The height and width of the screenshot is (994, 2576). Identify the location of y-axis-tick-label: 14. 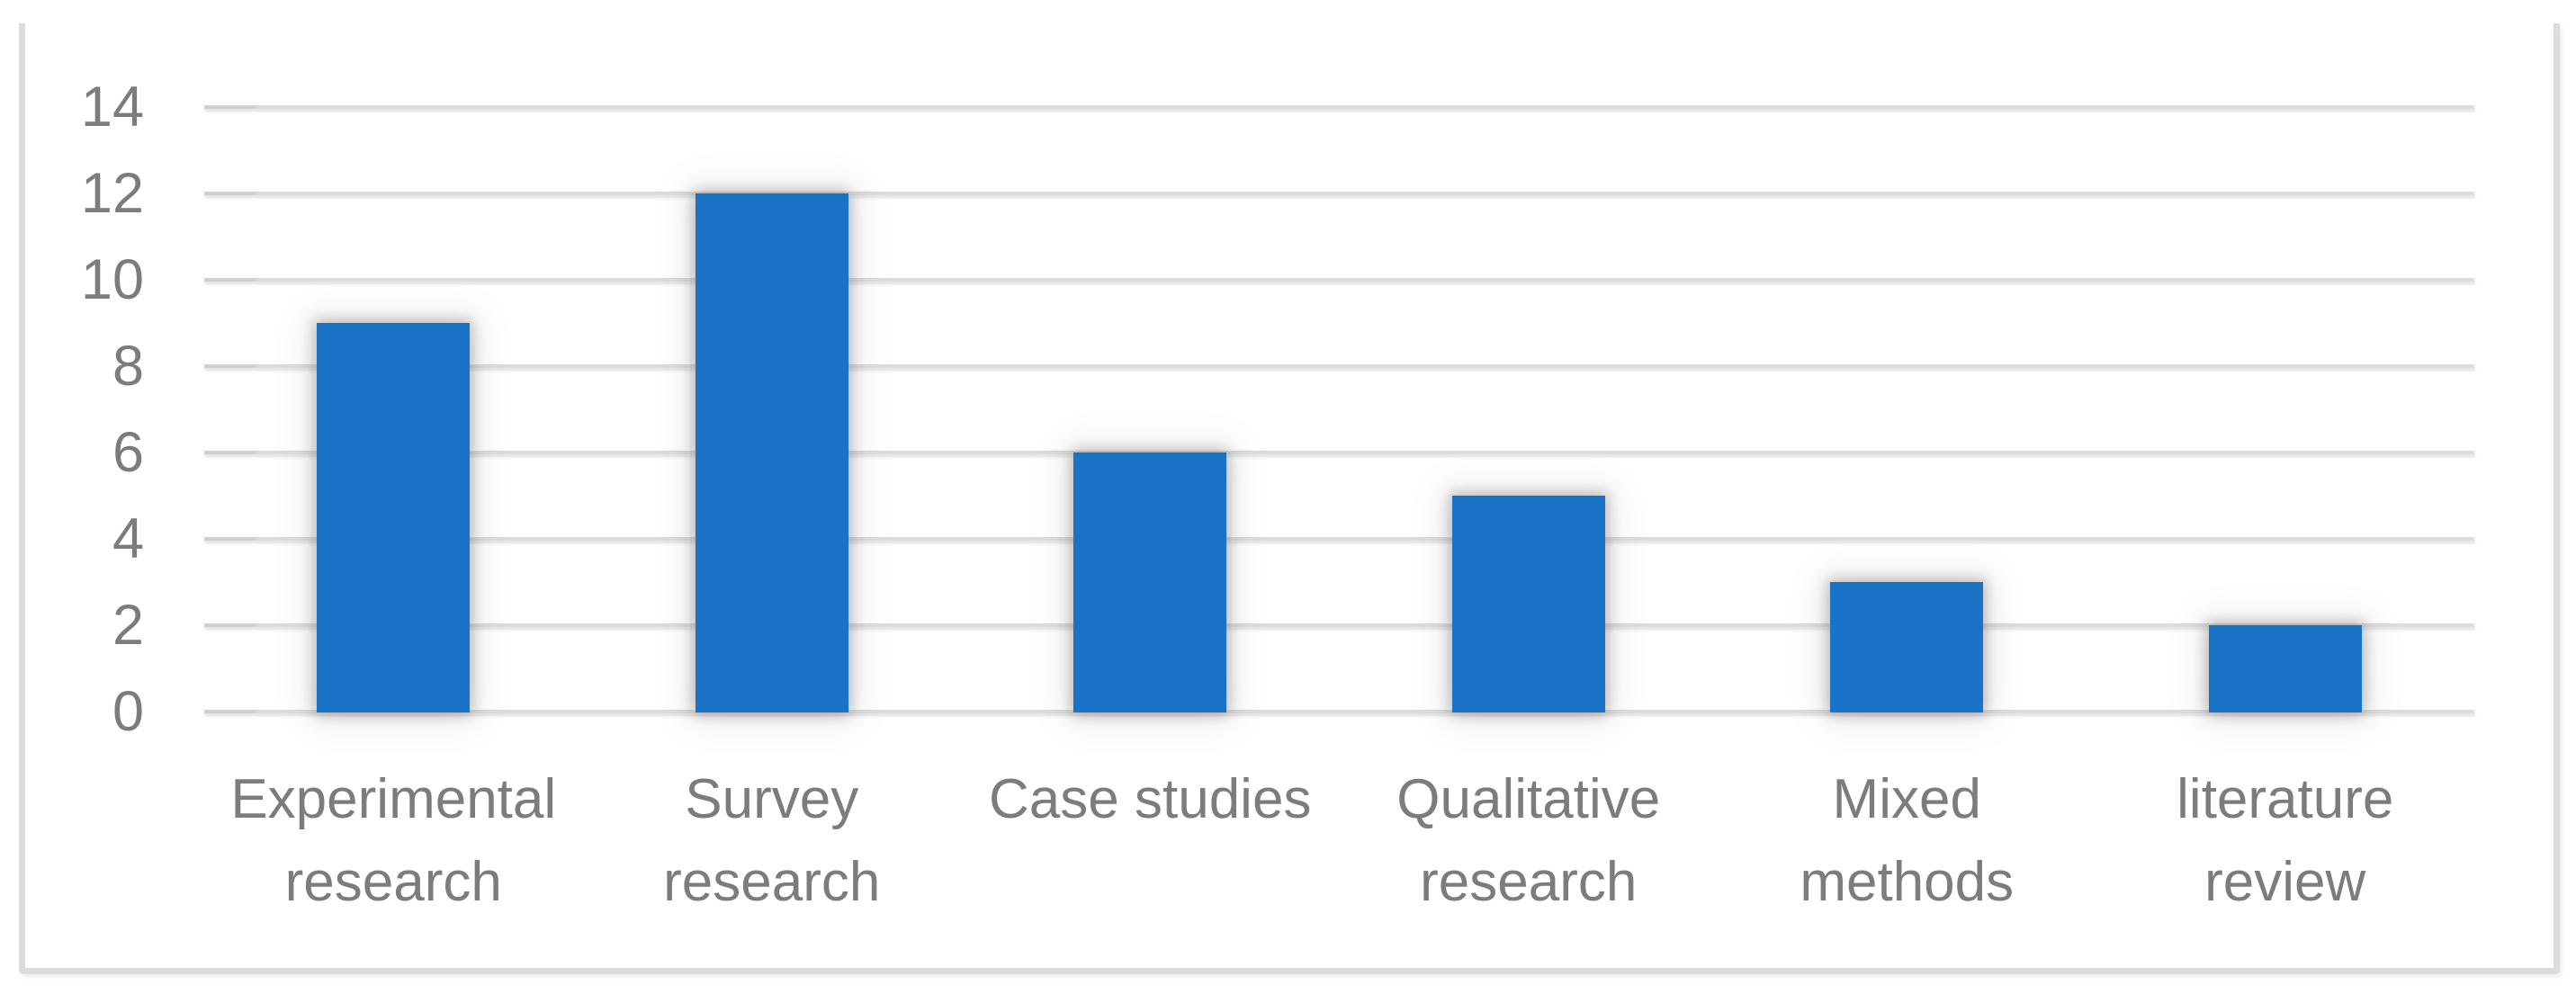
(112, 107).